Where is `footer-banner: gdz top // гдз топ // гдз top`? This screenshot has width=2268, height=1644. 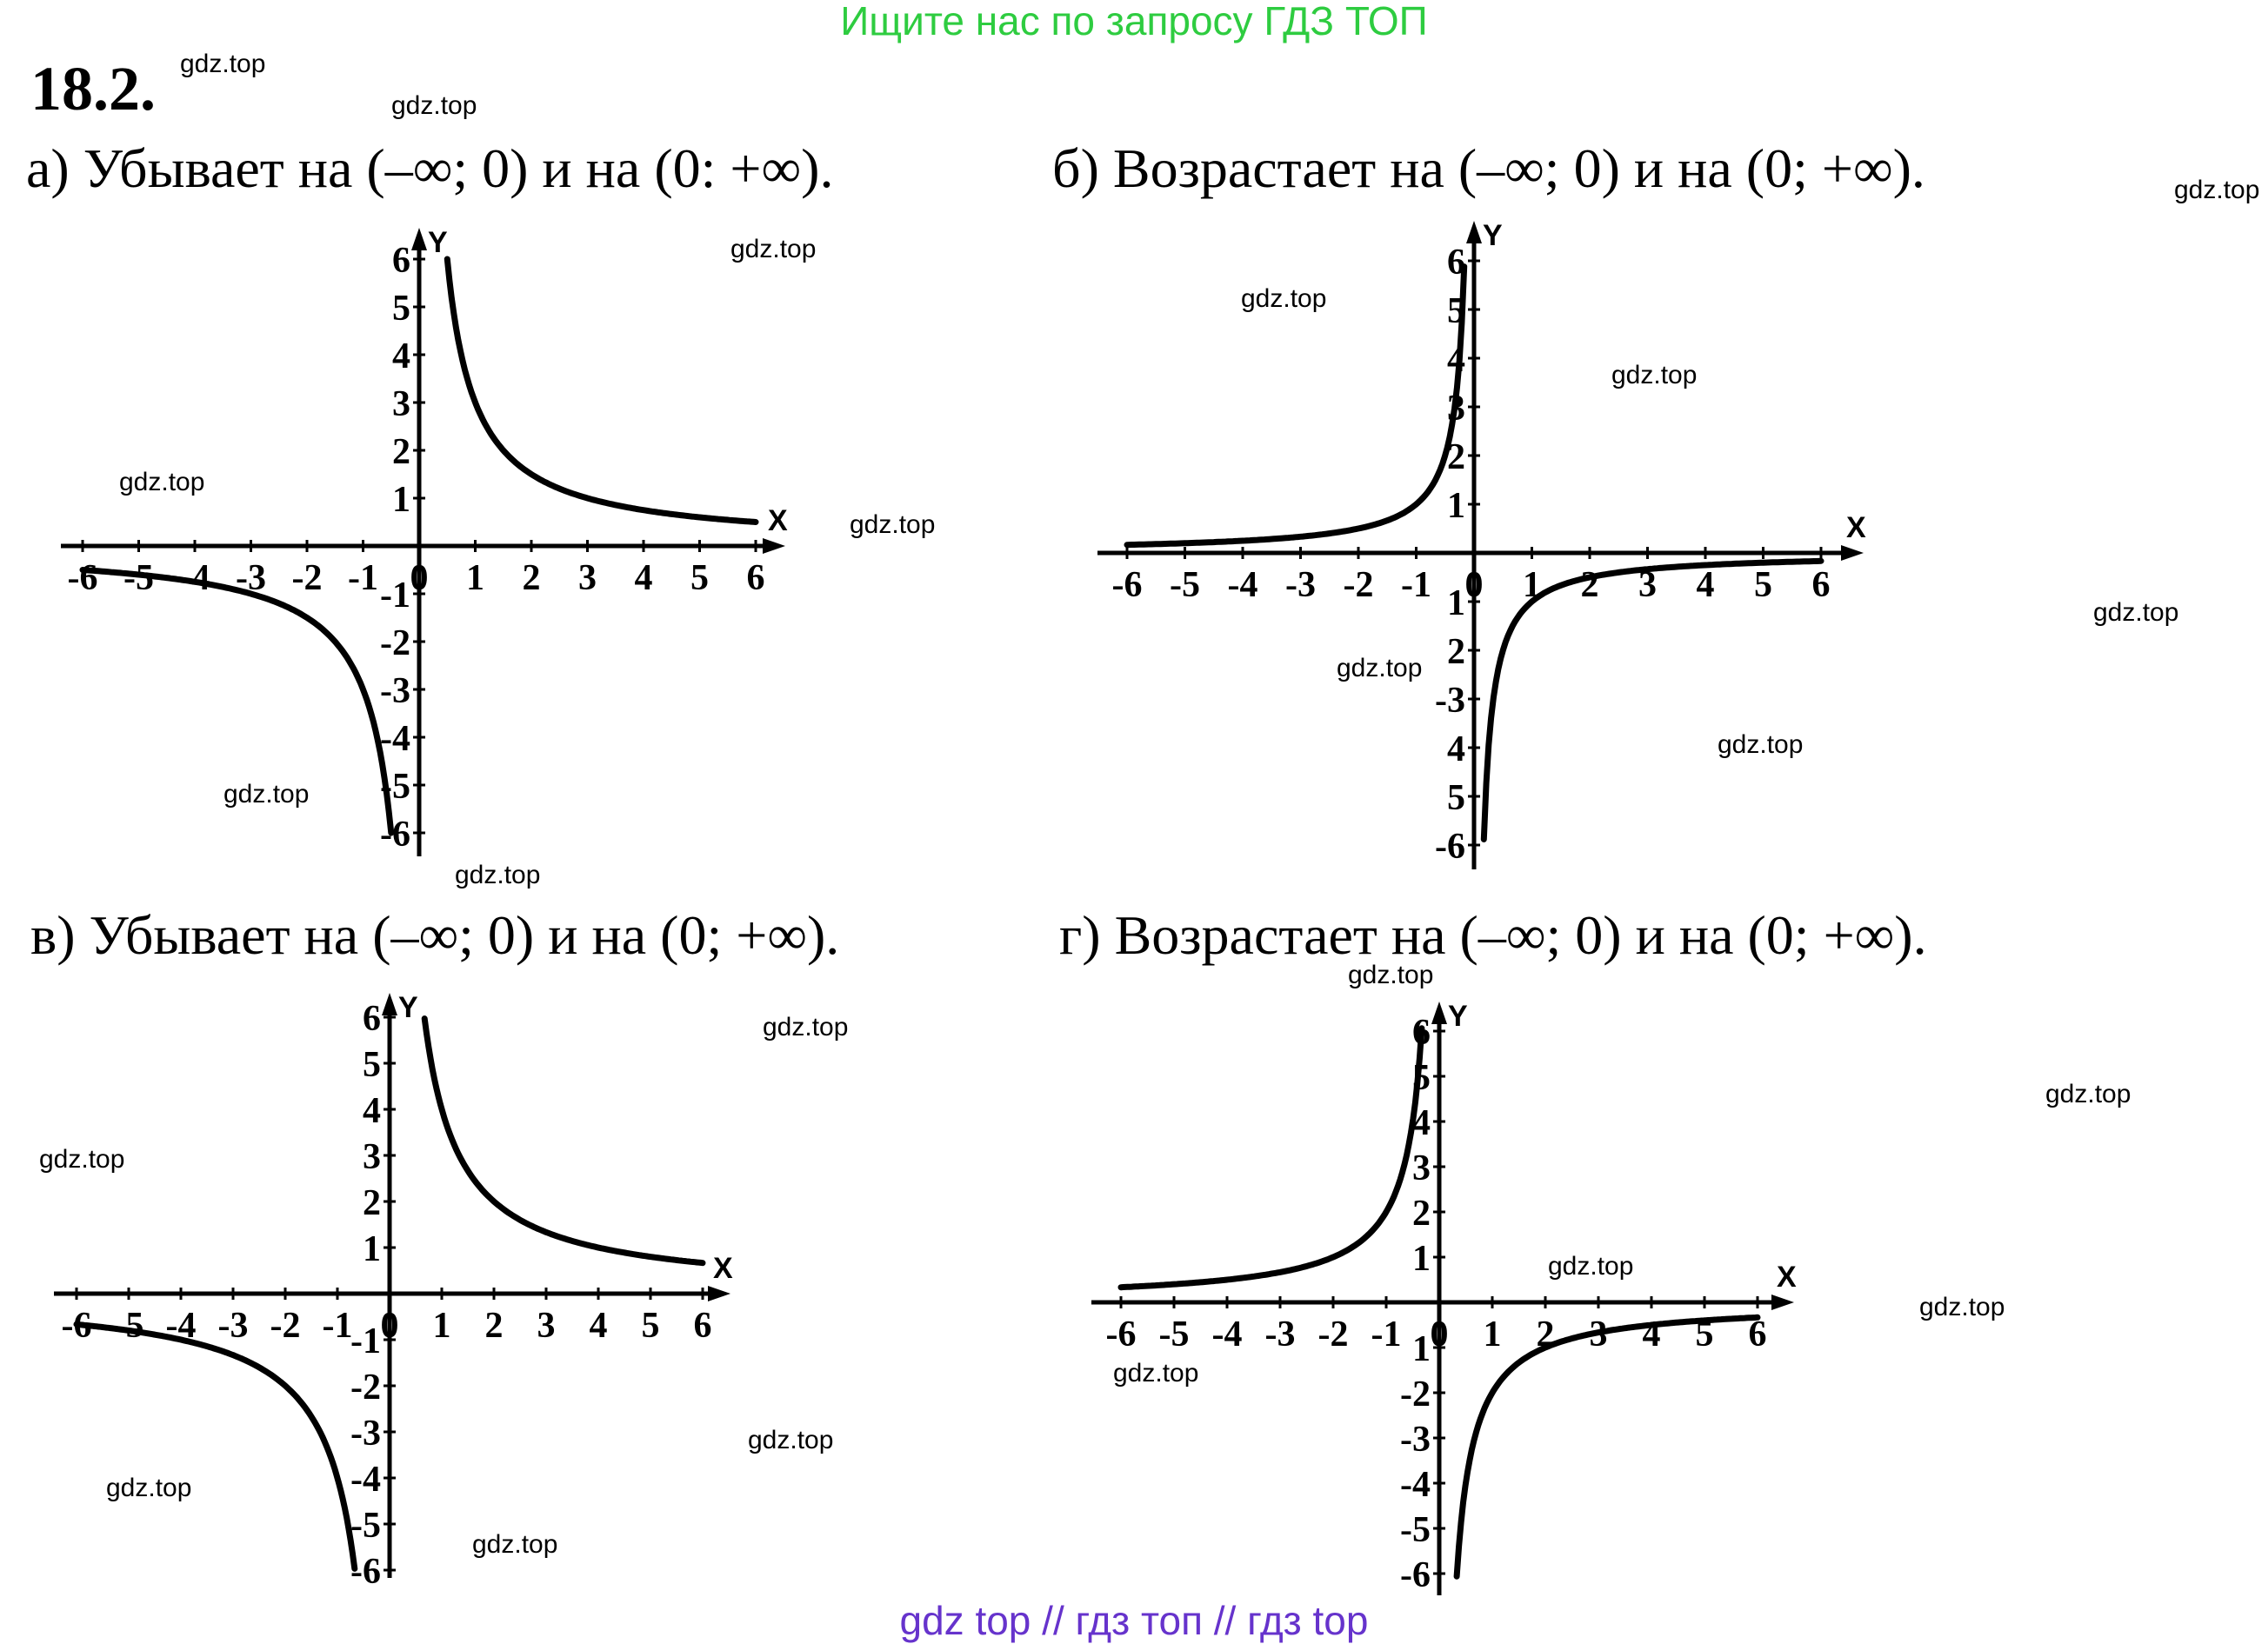
footer-banner: gdz top // гдз топ // гдз top is located at coordinates (1134, 1621).